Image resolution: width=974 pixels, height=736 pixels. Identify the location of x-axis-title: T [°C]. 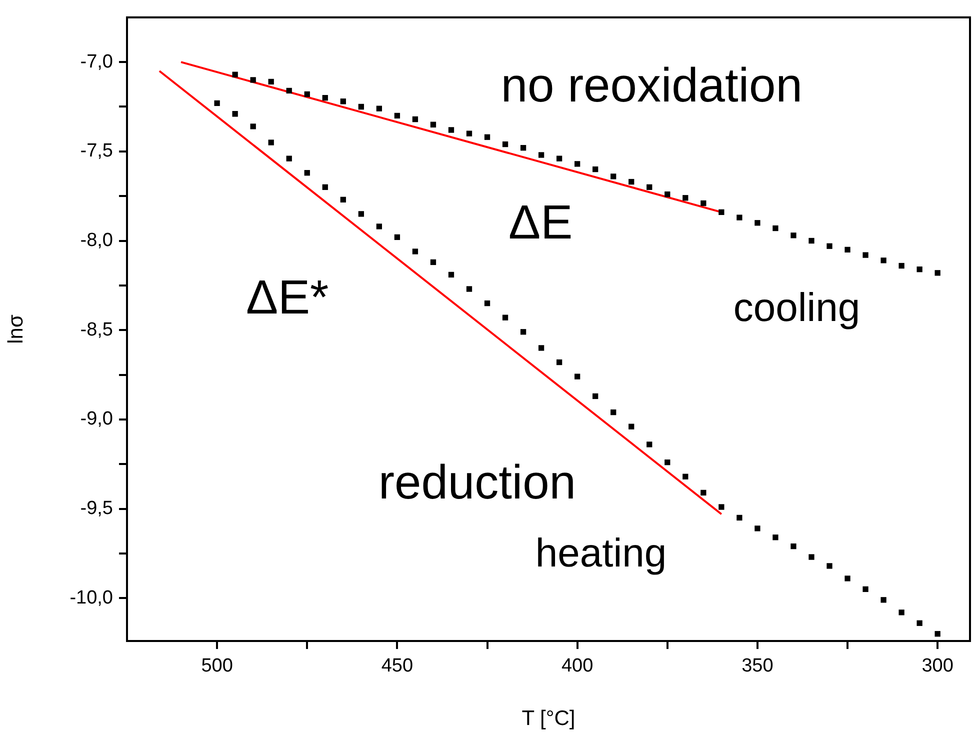
(549, 718).